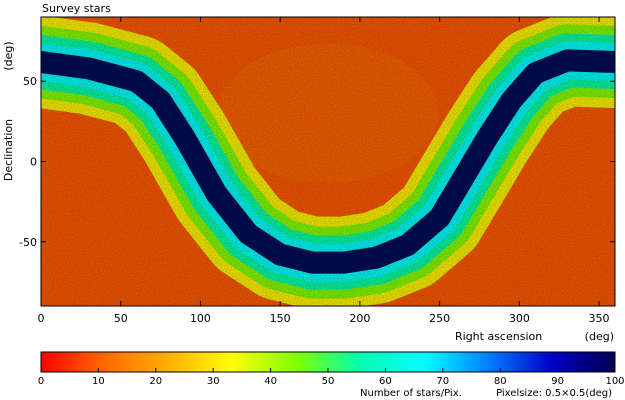  I want to click on colorbar-tick-label: 60, so click(385, 381).